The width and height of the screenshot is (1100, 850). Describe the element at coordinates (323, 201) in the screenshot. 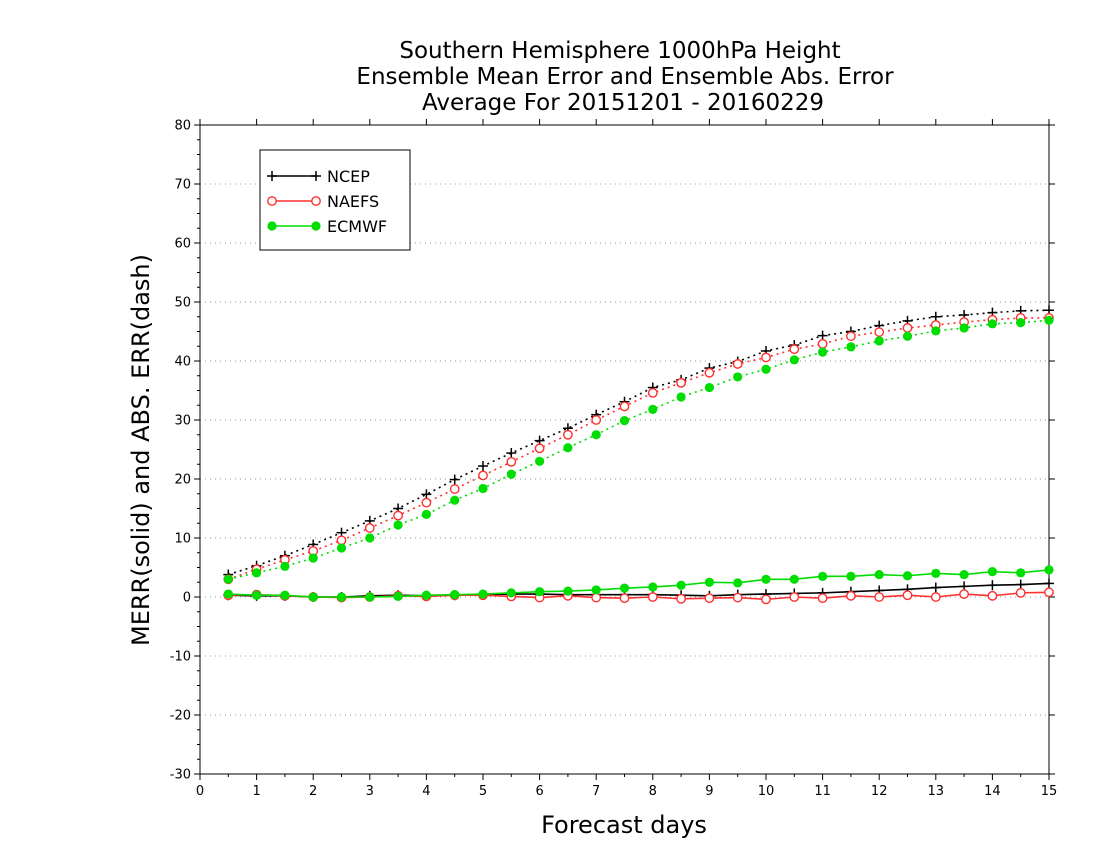

I see `legend-entry-naefs: NAEFS` at that location.